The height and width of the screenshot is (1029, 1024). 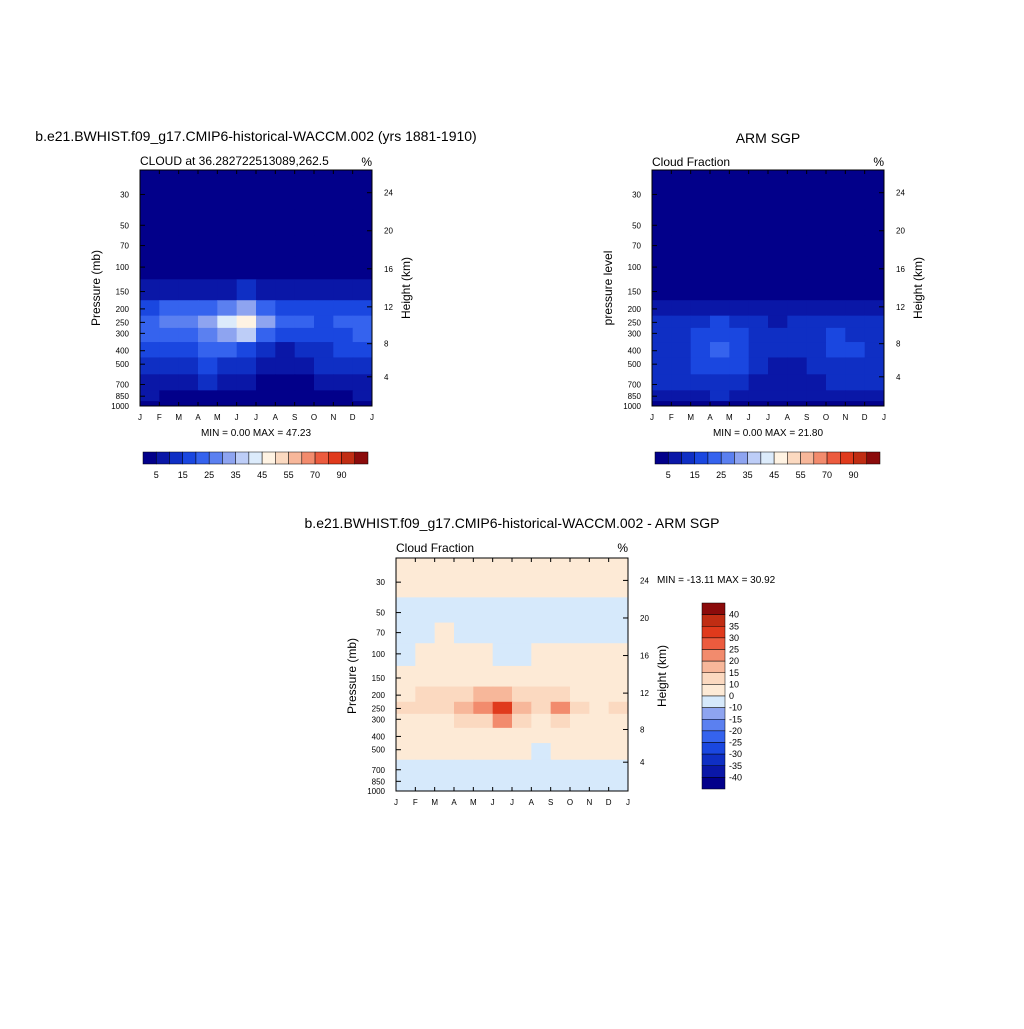 I want to click on colorbar-label: -25, so click(x=735, y=743).